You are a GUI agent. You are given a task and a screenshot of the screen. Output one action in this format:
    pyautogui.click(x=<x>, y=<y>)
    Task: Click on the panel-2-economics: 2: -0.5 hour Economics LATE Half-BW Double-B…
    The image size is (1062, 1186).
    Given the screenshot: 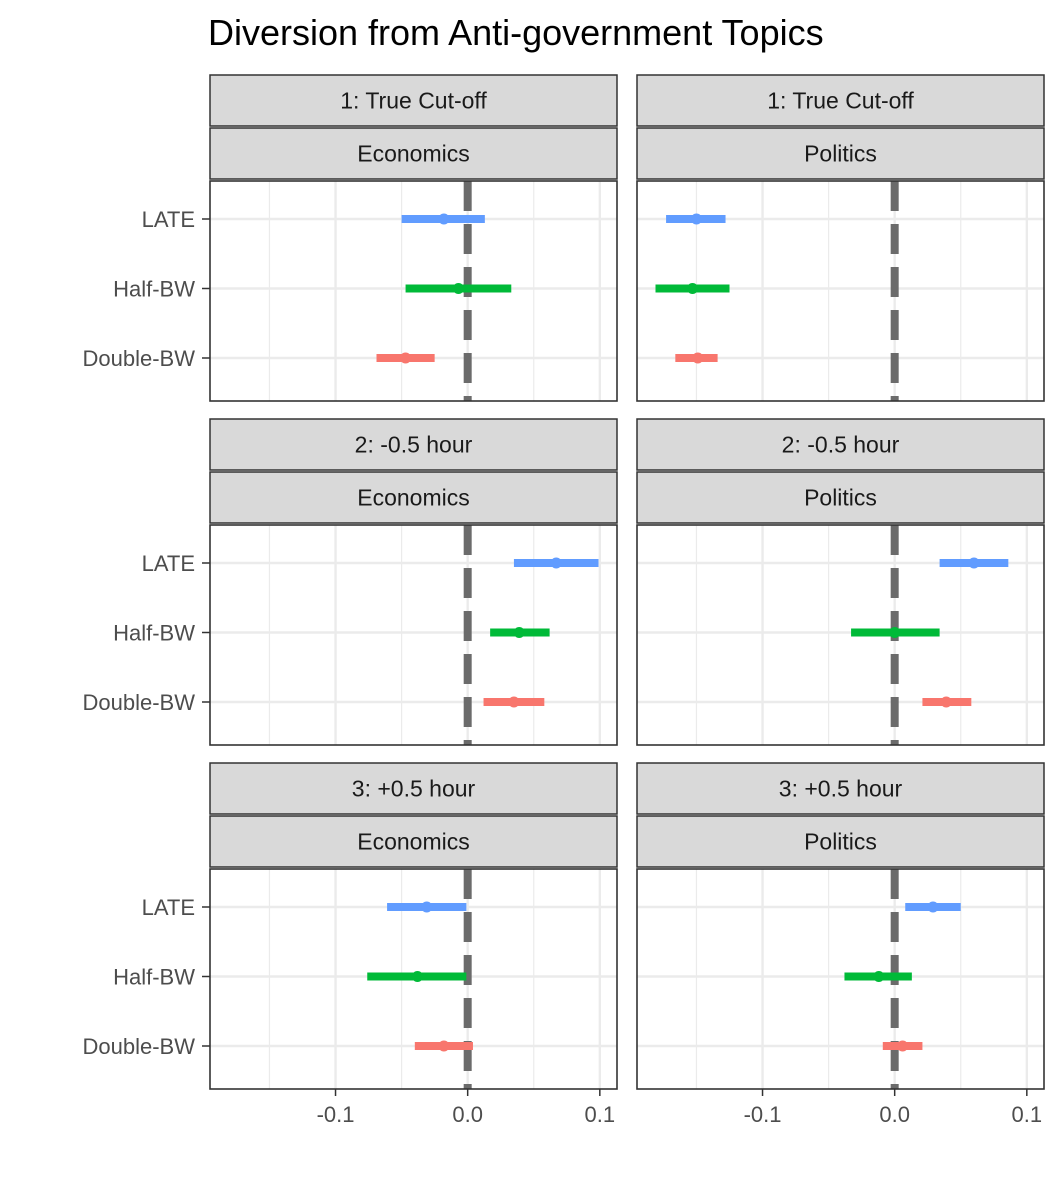 What is the action you would take?
    pyautogui.click(x=350, y=582)
    